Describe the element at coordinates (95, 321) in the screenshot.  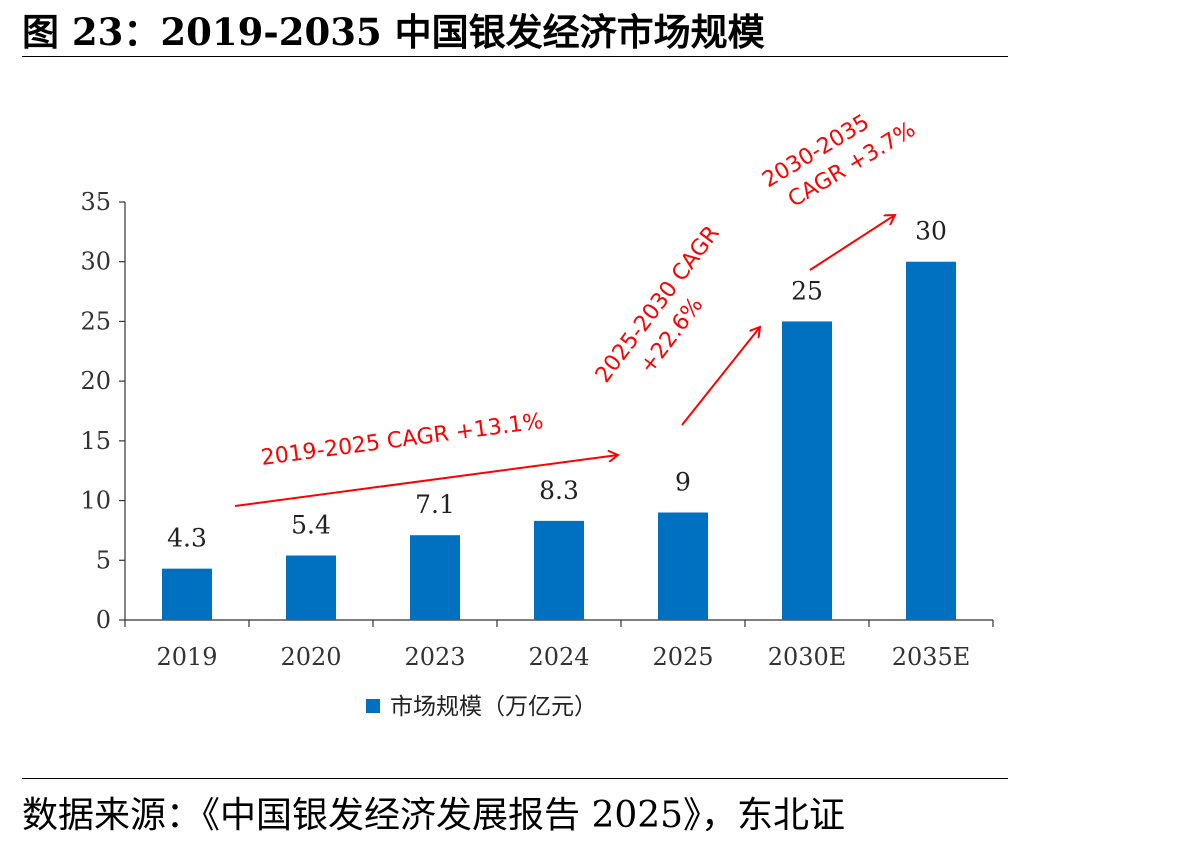
I see `y-tick-label: 25` at that location.